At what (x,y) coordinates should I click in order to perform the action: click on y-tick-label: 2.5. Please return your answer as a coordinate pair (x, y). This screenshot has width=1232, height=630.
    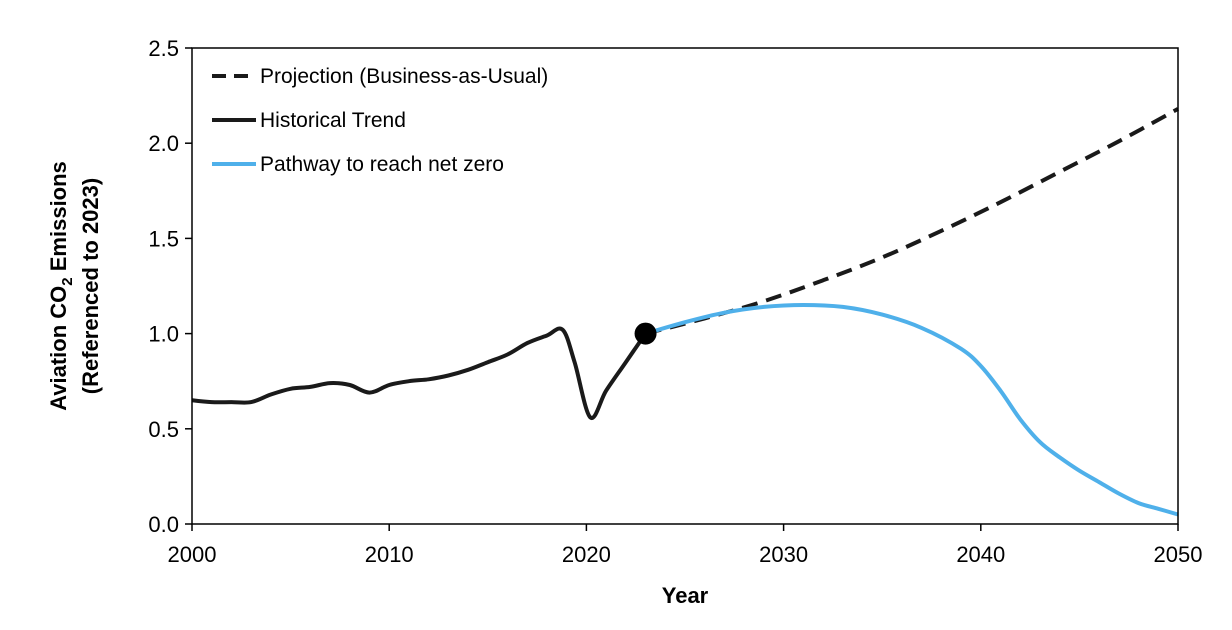
    Looking at the image, I should click on (163, 48).